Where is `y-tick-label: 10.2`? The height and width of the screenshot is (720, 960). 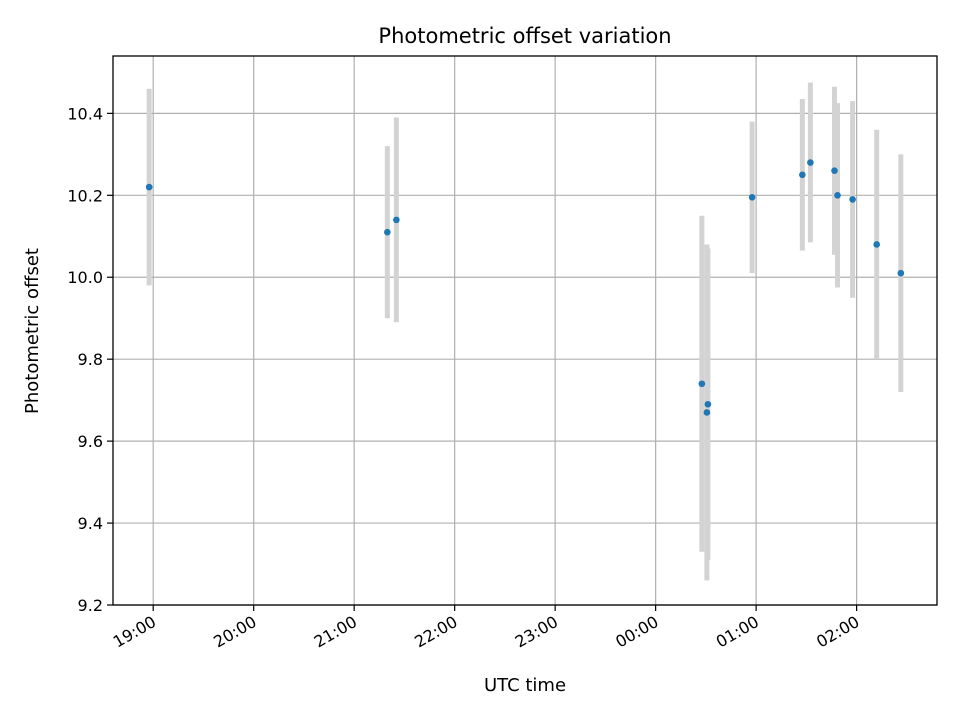
y-tick-label: 10.2 is located at coordinates (85, 195).